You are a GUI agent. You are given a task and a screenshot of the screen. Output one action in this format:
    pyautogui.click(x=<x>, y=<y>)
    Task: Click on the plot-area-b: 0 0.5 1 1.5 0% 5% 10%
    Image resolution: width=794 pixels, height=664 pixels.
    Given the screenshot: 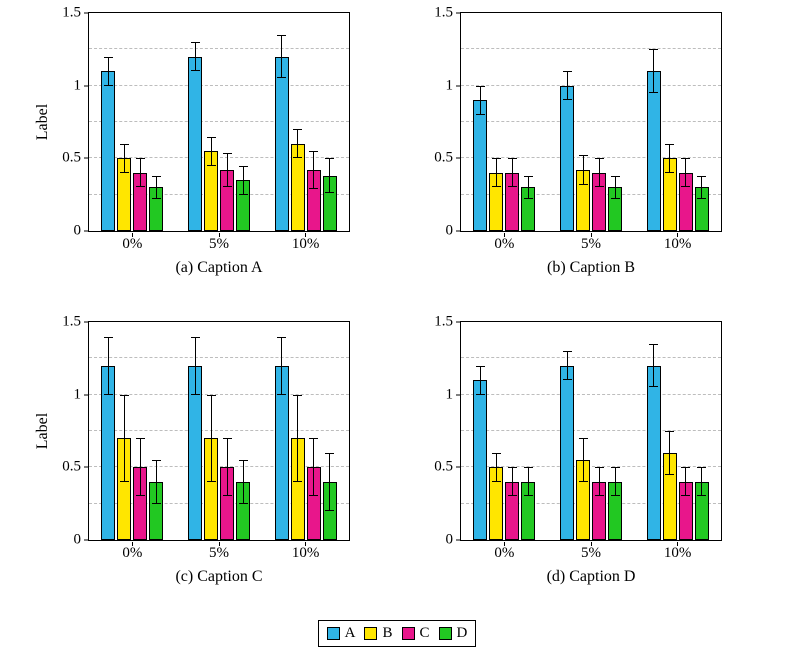 What is the action you would take?
    pyautogui.click(x=578, y=128)
    